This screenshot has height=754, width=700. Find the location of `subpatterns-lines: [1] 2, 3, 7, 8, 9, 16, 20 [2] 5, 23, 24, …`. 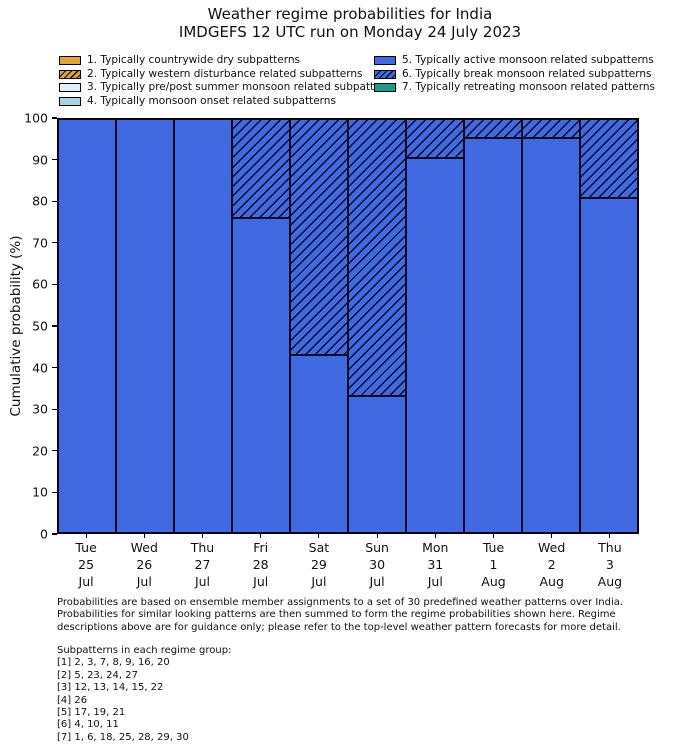

subpatterns-lines: [1] 2, 3, 7, 8, 9, 16, 20 [2] 5, 23, 24, … is located at coordinates (257, 700).